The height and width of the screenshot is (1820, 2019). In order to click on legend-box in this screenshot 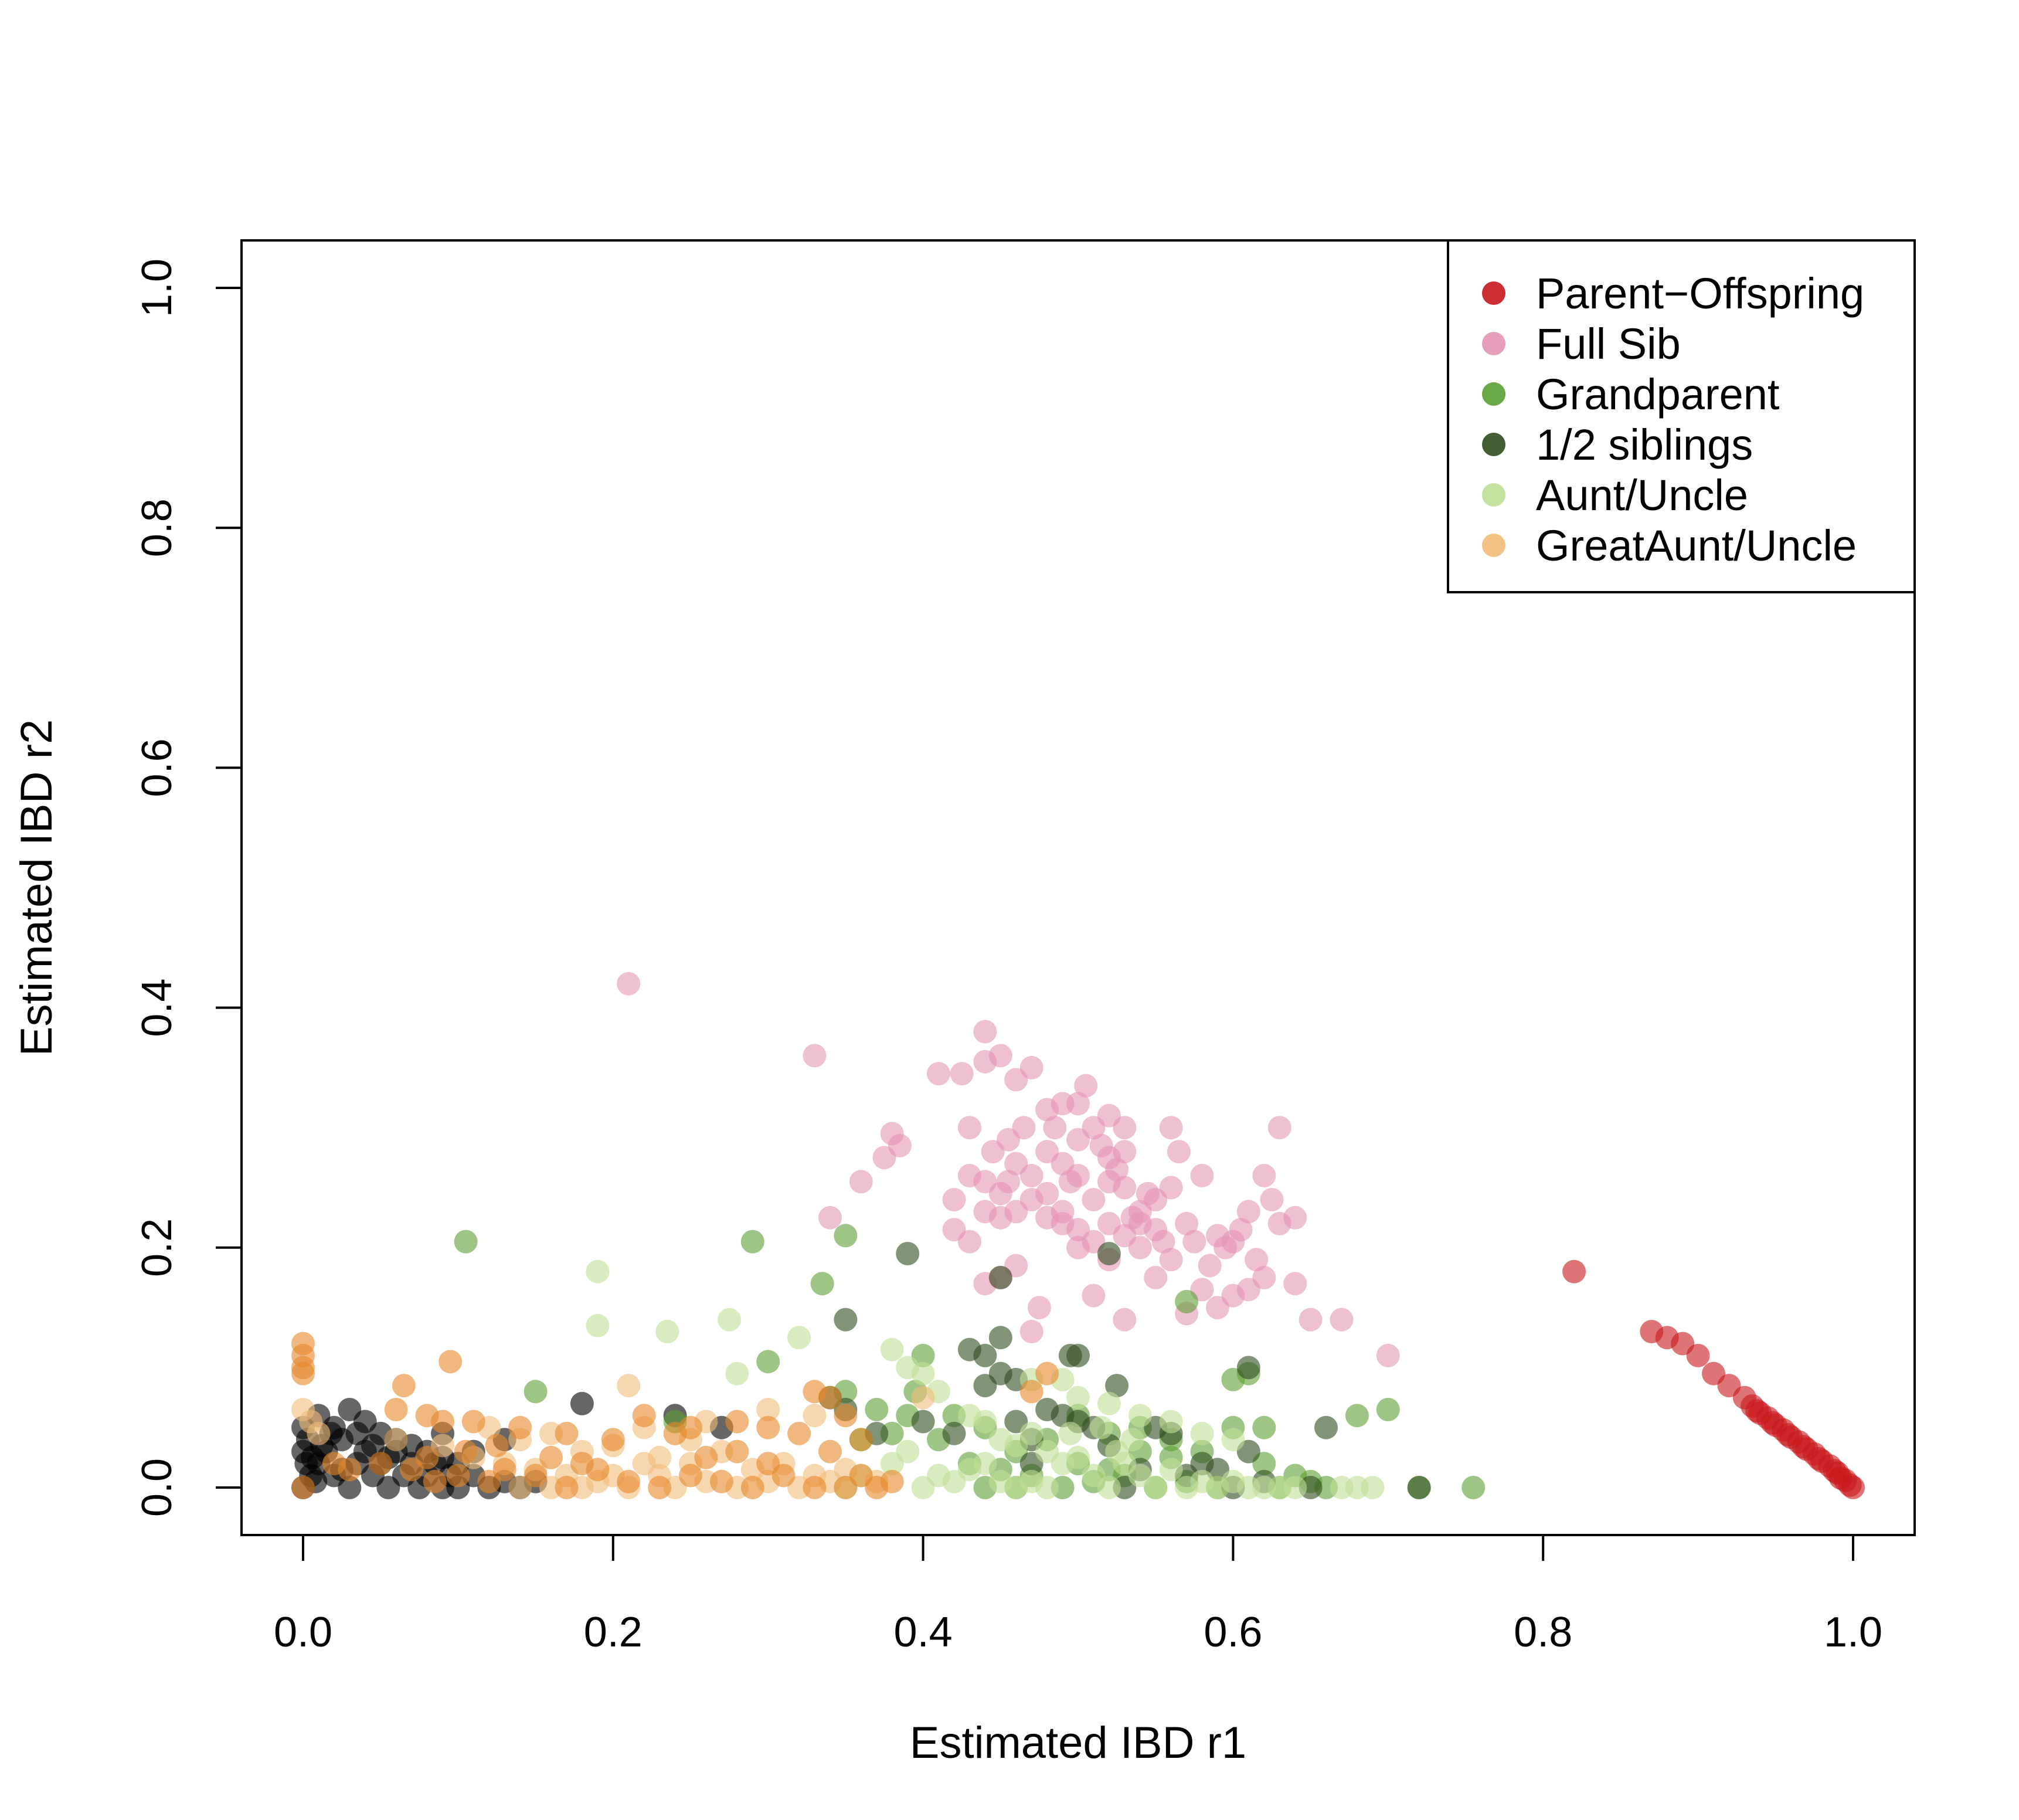, I will do `click(1681, 416)`.